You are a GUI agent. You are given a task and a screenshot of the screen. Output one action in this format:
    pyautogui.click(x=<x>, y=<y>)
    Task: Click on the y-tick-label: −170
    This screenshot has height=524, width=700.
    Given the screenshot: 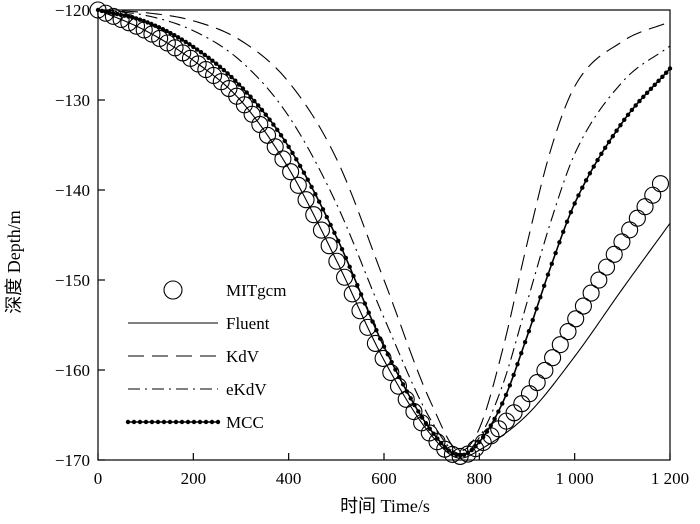 What is the action you would take?
    pyautogui.click(x=72, y=460)
    